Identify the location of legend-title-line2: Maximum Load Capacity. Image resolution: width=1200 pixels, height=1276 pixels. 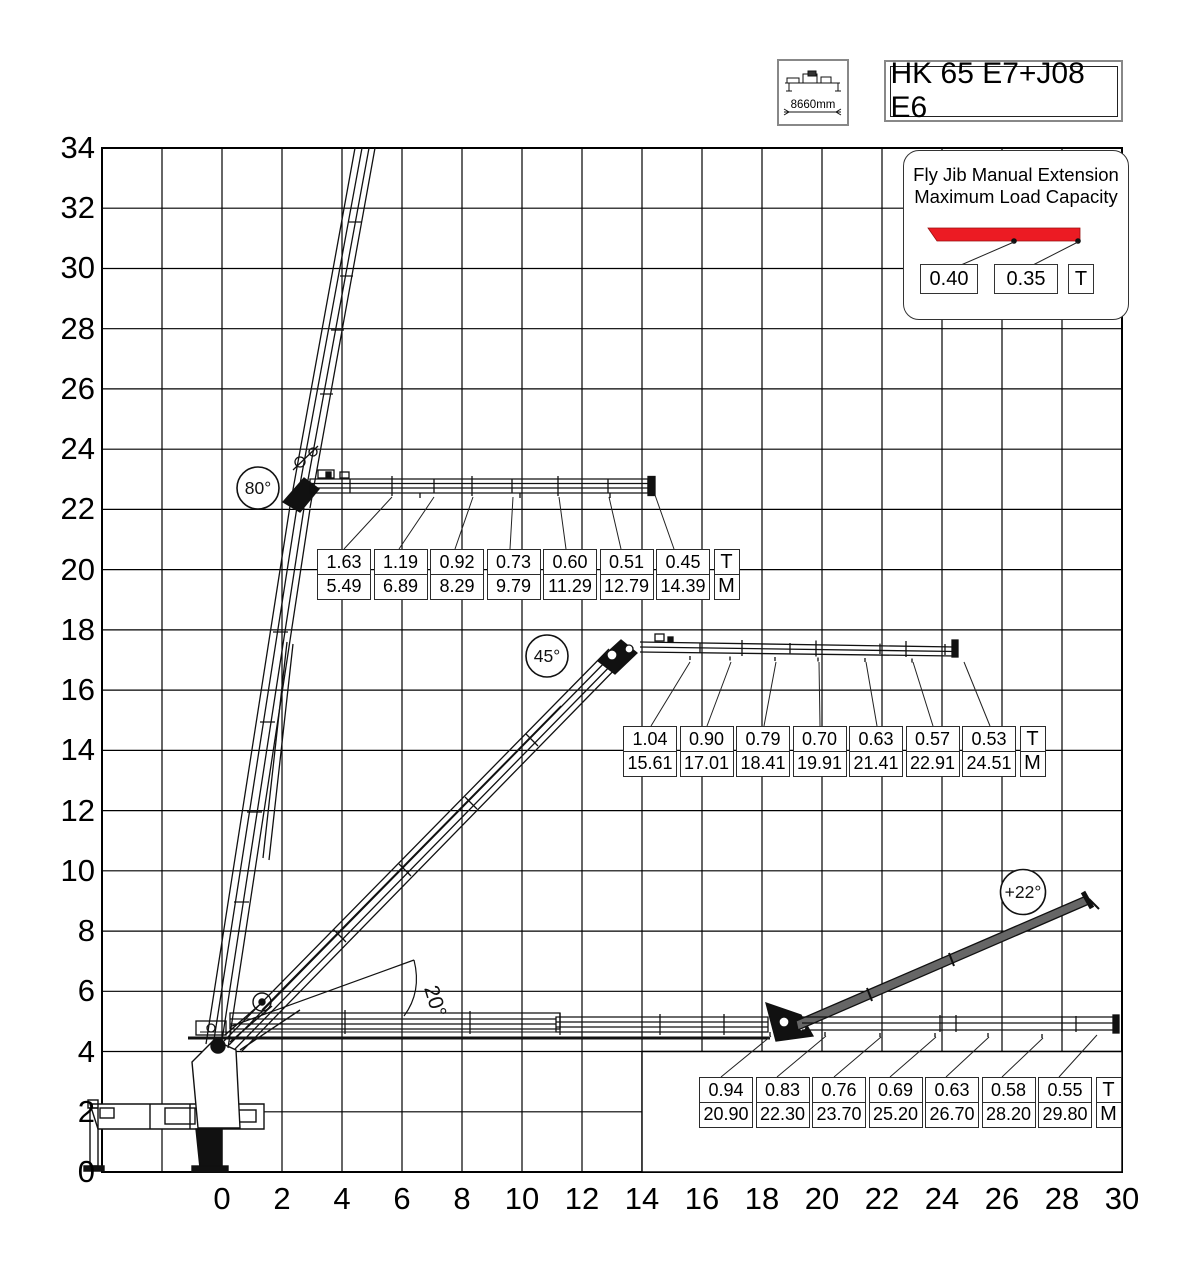
(1016, 196).